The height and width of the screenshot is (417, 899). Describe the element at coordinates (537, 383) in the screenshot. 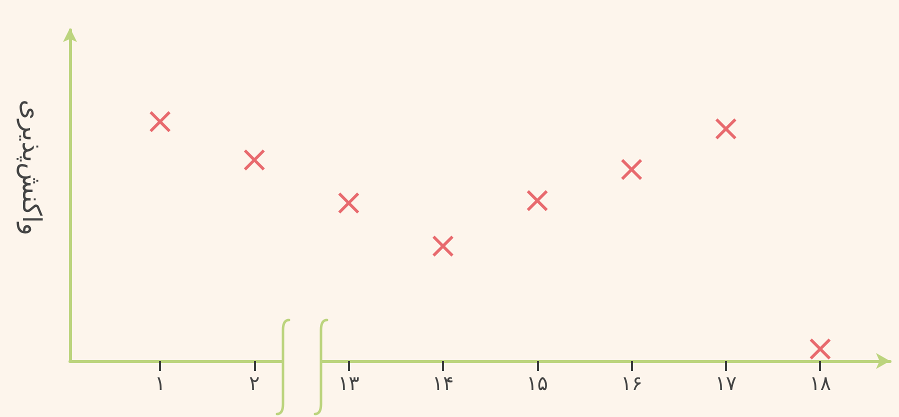

I see `x-tick-label: ۱۵` at that location.